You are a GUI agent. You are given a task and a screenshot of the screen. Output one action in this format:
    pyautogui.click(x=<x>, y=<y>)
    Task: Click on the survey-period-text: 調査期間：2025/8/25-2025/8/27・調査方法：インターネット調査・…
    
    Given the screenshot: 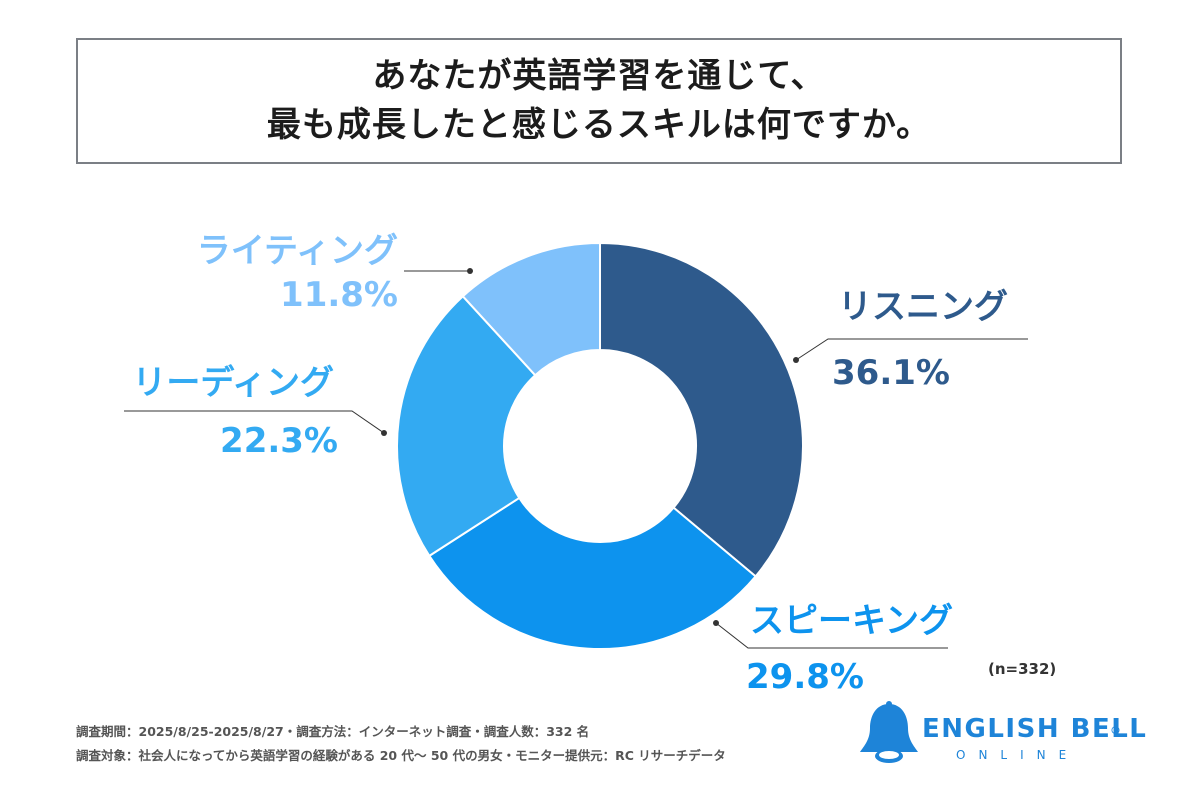 What is the action you would take?
    pyautogui.click(x=333, y=731)
    